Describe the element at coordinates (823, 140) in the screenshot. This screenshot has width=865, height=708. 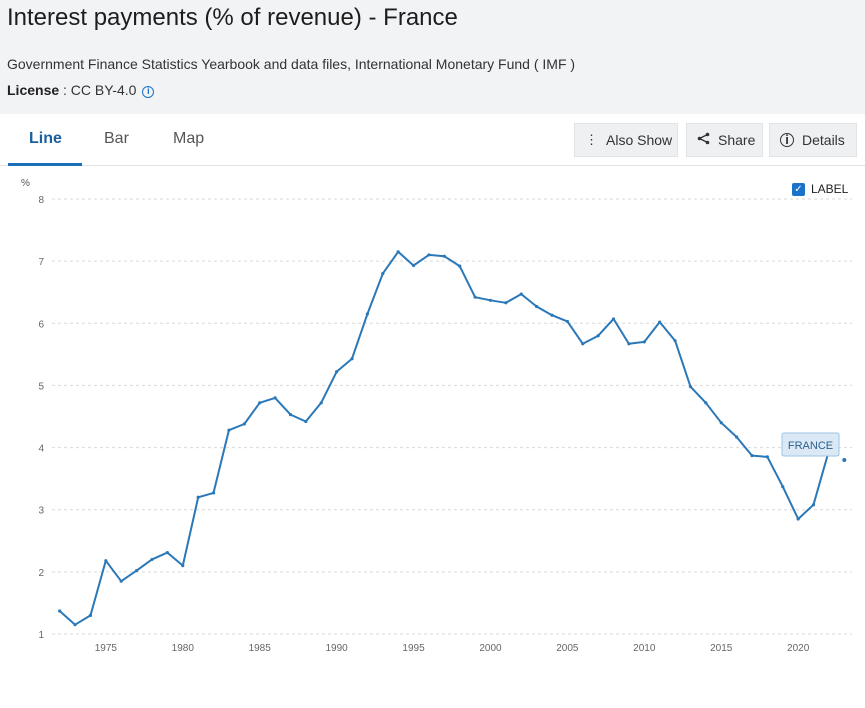
I see `details-label: Details` at that location.